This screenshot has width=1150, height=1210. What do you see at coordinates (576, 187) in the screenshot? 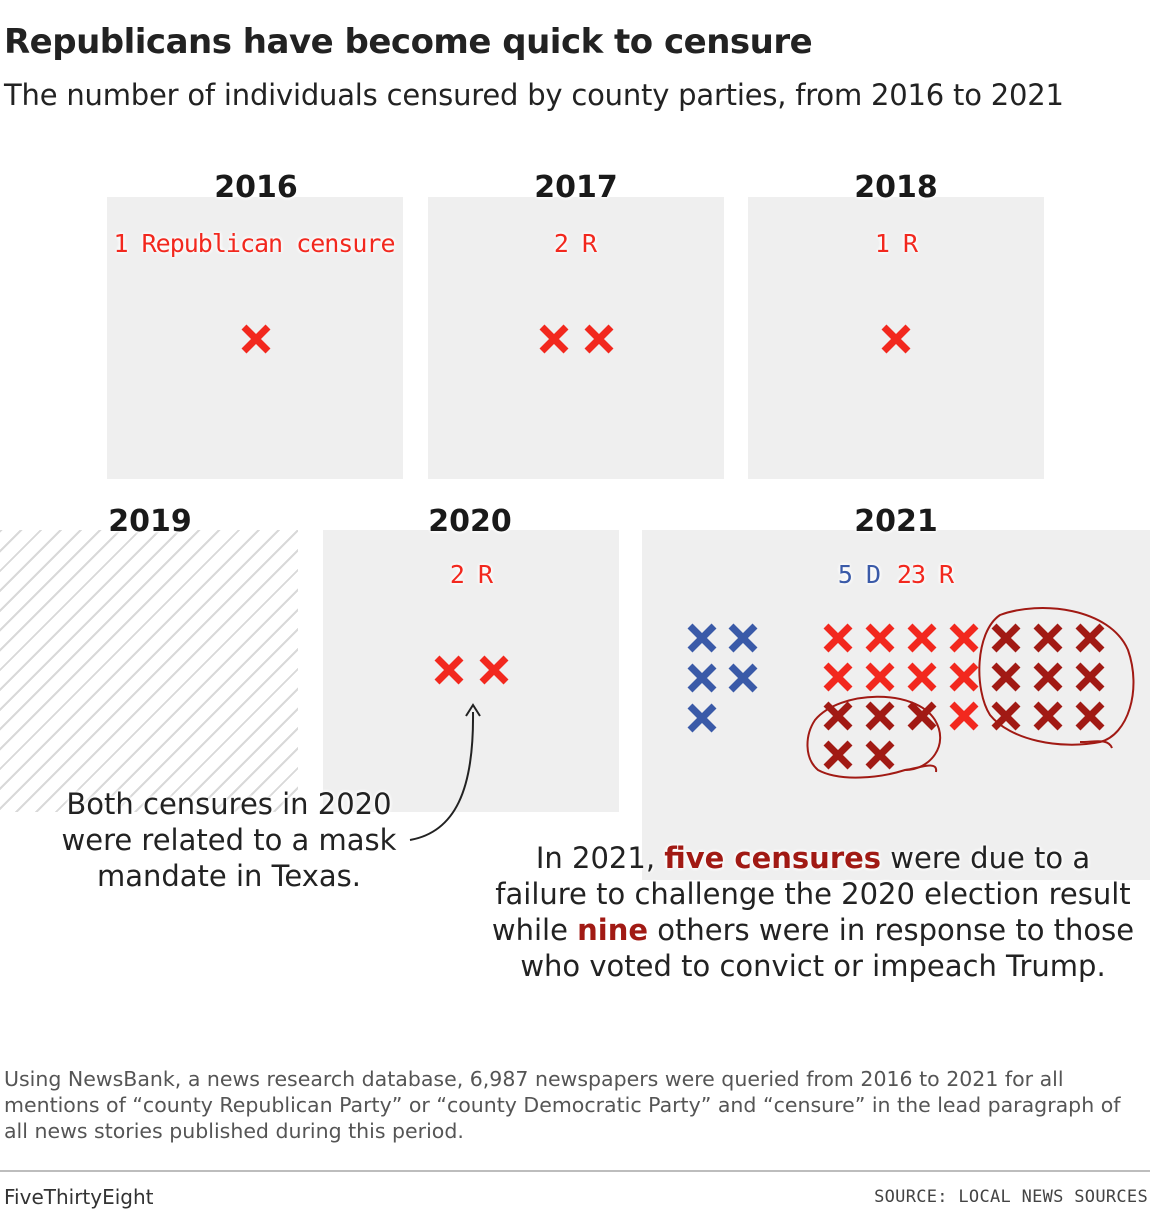
I see `year-label-2017: 2017` at bounding box center [576, 187].